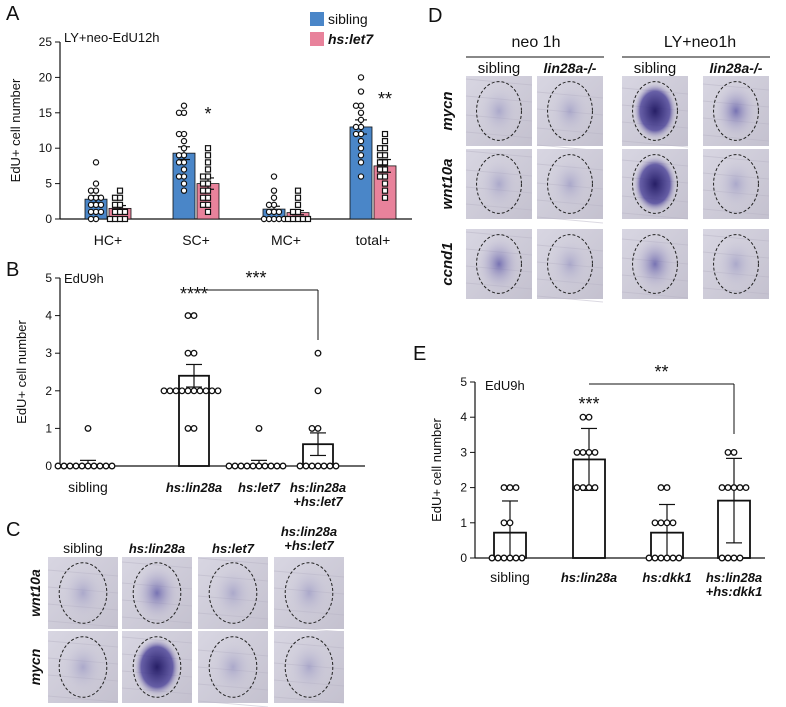  I want to click on group-label: LY+neo1h, so click(700, 42).